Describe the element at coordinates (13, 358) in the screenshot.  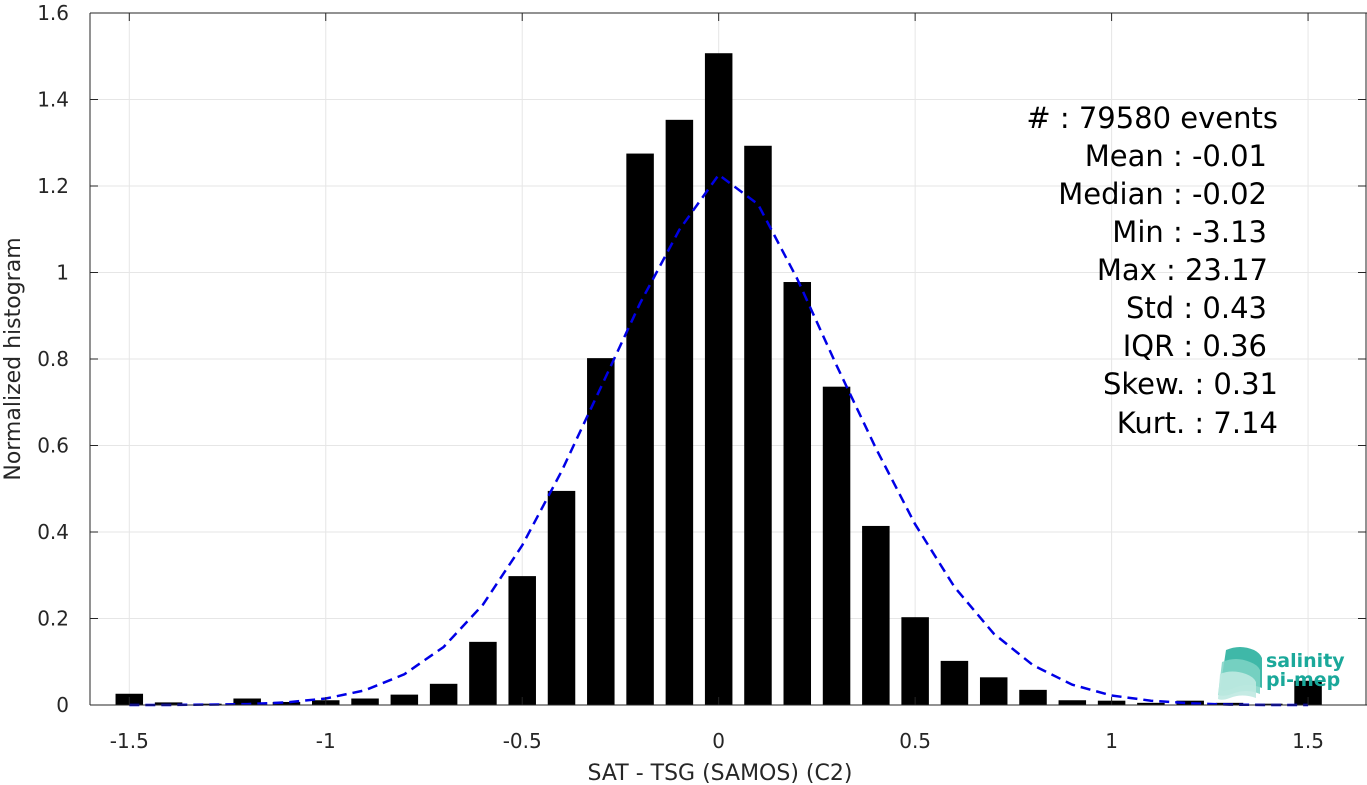
I see `y-axis-label: Normalized histogram` at that location.